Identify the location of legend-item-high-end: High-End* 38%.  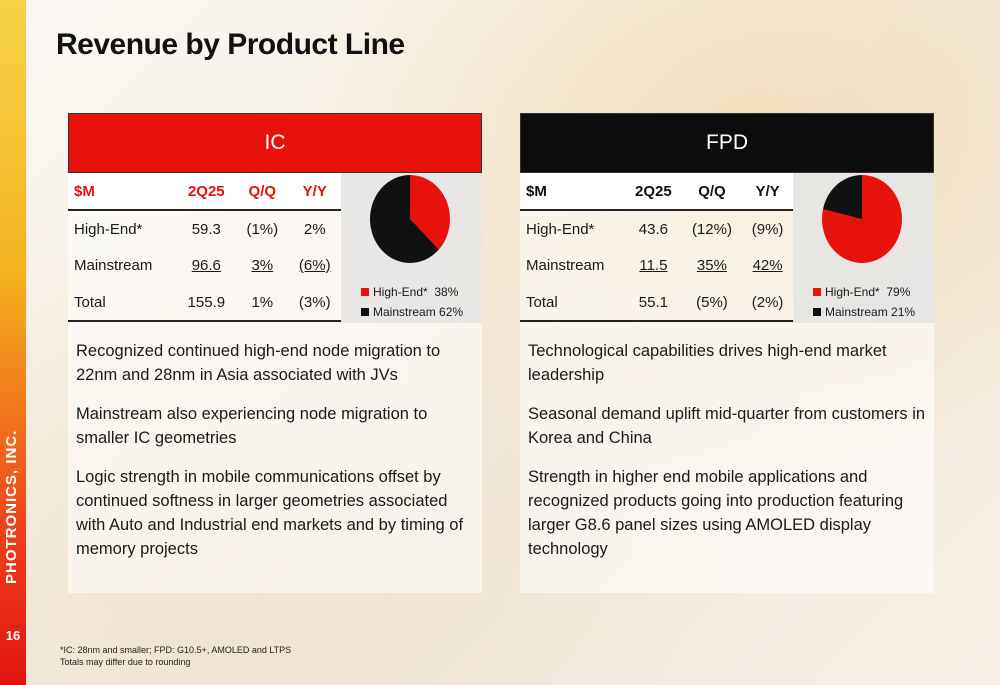
(412, 292).